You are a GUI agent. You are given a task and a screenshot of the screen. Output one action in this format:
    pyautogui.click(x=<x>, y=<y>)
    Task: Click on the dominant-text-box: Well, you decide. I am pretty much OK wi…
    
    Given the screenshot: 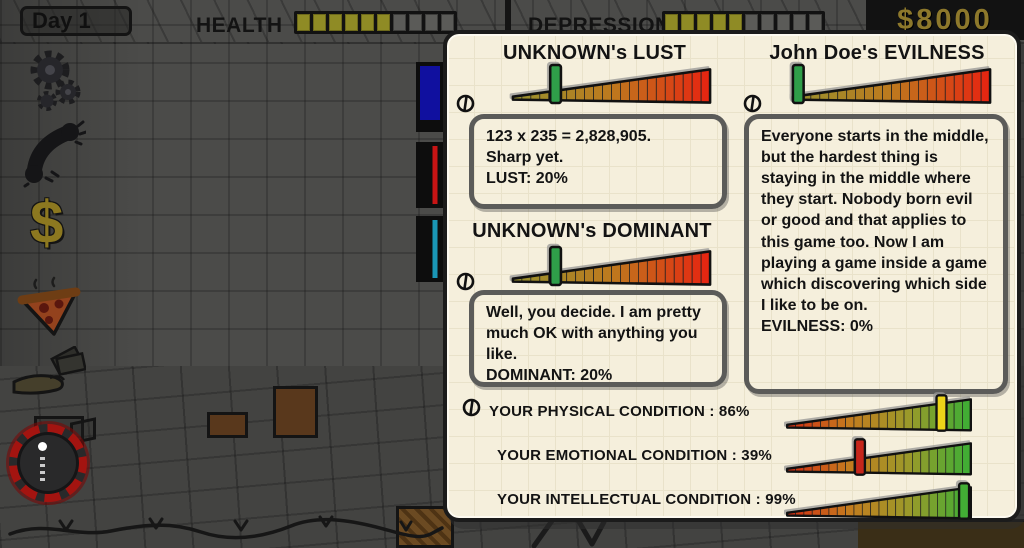 What is the action you would take?
    pyautogui.click(x=598, y=338)
    